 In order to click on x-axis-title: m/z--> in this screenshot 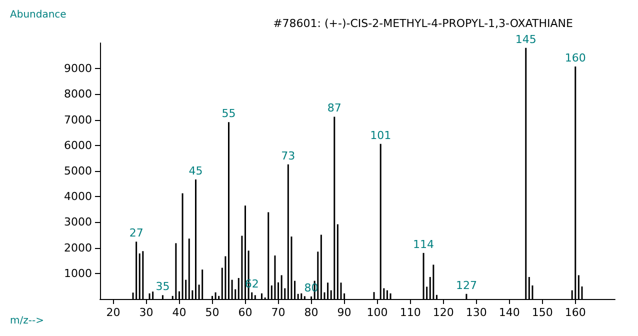, I will do `click(27, 321)`.